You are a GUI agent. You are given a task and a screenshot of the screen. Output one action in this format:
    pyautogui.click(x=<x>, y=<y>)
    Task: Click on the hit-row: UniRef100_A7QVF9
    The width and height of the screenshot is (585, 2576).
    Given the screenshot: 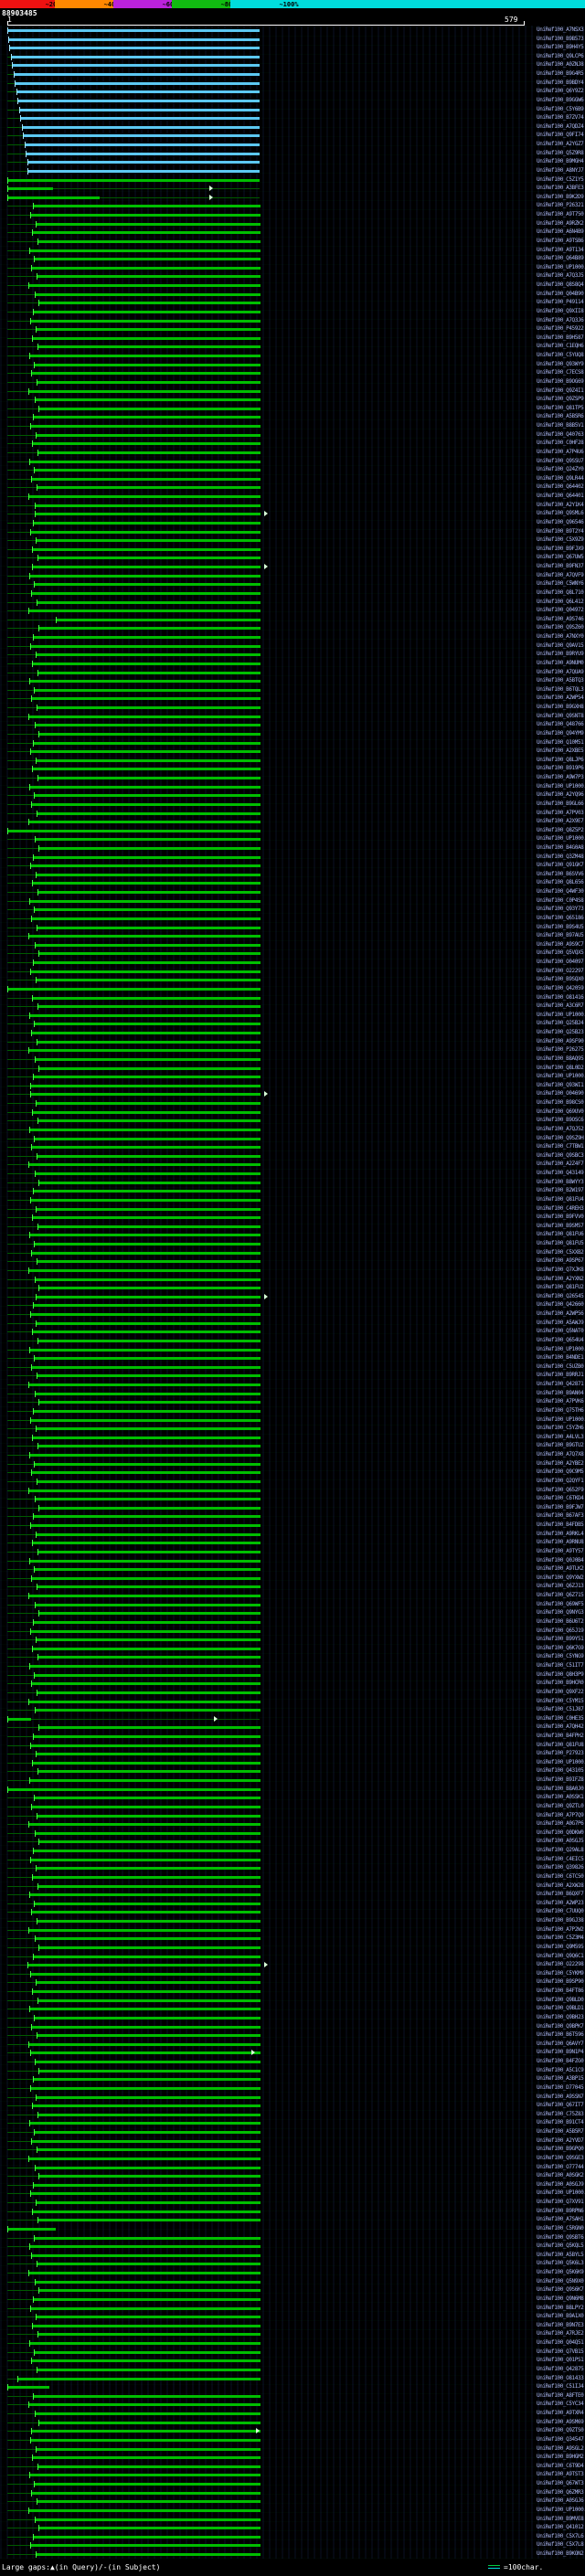 What is the action you would take?
    pyautogui.click(x=293, y=576)
    